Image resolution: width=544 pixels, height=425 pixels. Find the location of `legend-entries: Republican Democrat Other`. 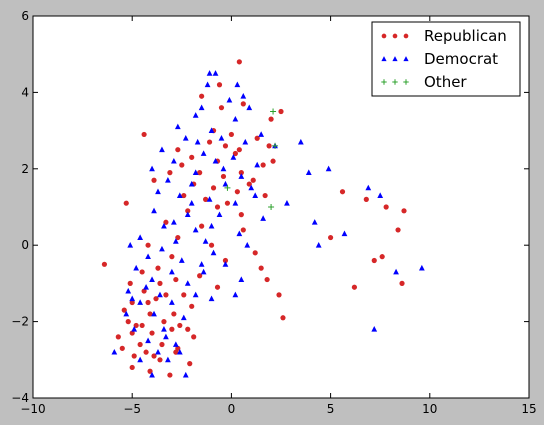

legend-entries: Republican Democrat Other is located at coordinates (444, 59).